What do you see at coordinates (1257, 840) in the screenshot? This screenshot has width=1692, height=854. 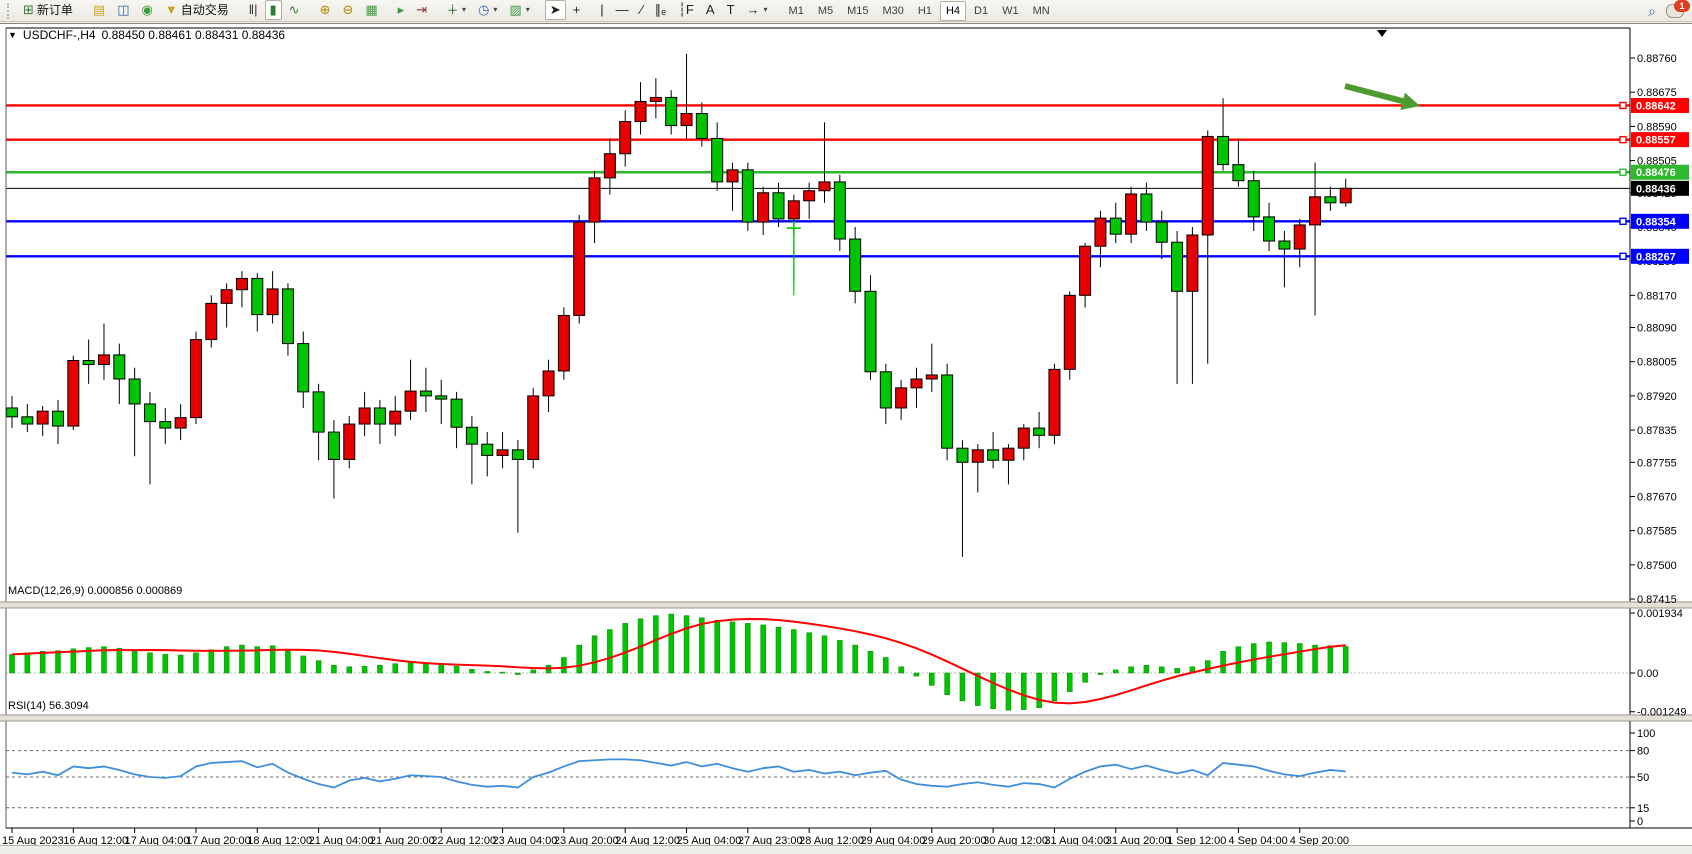 I see `svg-text: 4 Sep 04:00` at bounding box center [1257, 840].